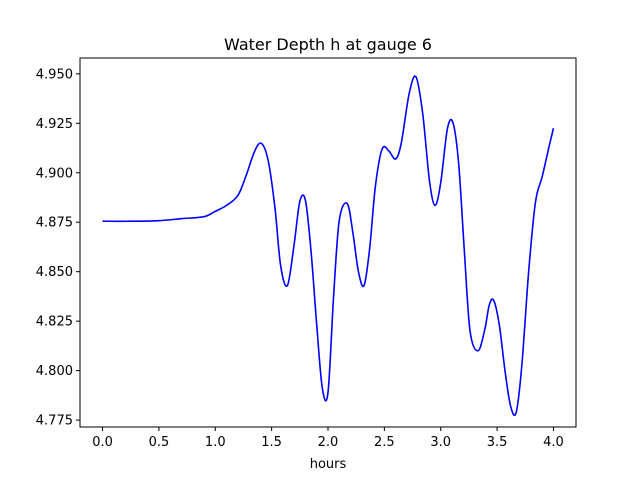 The height and width of the screenshot is (480, 640). Describe the element at coordinates (54, 322) in the screenshot. I see `y-tick-label: 4.825` at that location.